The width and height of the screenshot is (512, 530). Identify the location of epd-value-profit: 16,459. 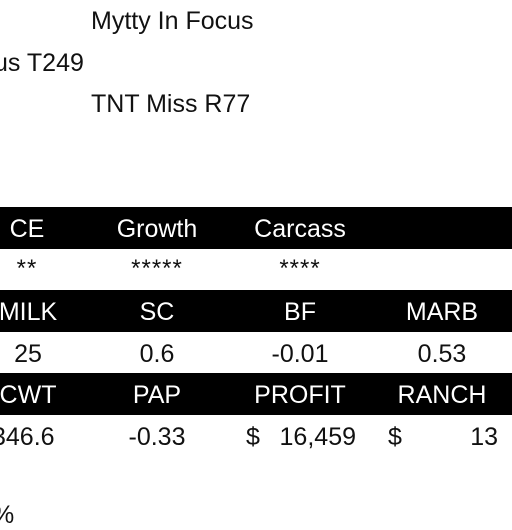
(317, 437).